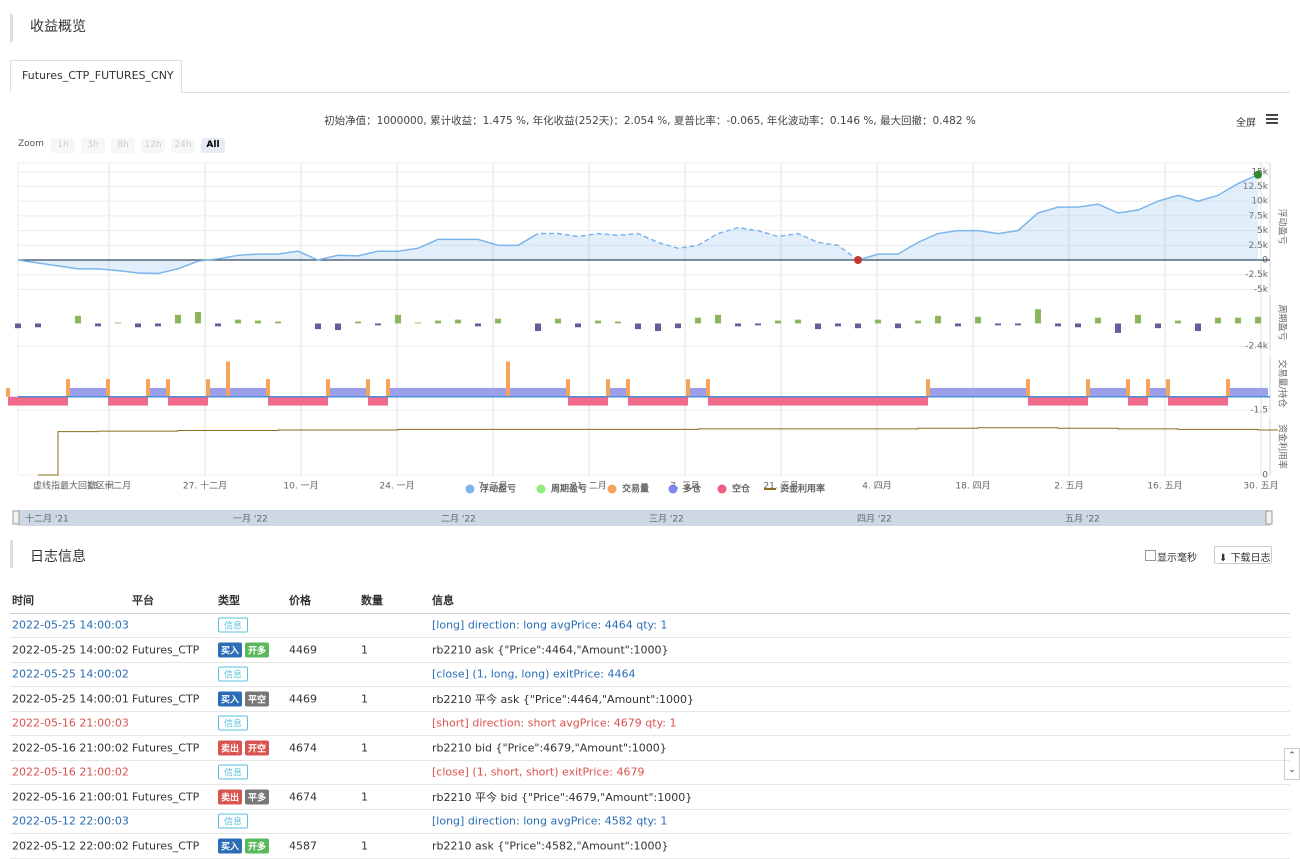 This screenshot has height=859, width=1300. What do you see at coordinates (1250, 558) in the screenshot?
I see `download-text: 下载日志` at bounding box center [1250, 558].